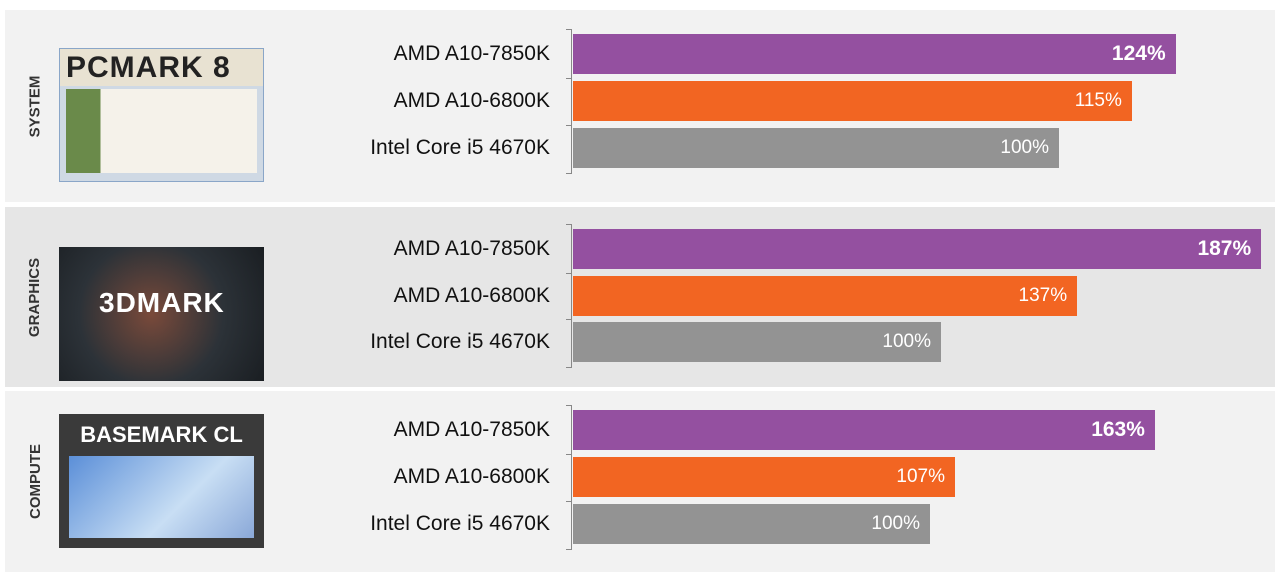 This screenshot has height=580, width=1280. Describe the element at coordinates (764, 477) in the screenshot. I see `bar-amd-a10-6800k: 107%` at that location.